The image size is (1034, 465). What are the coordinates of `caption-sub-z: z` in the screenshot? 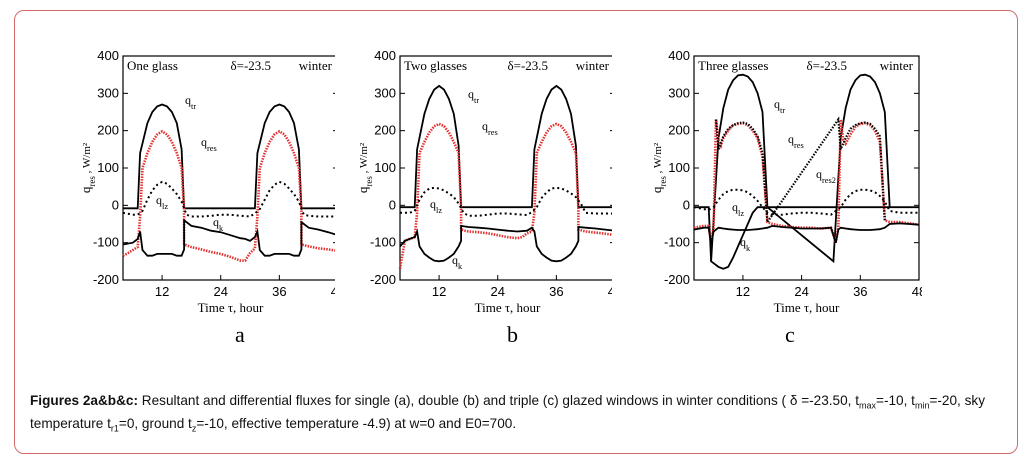 It's located at (194, 428).